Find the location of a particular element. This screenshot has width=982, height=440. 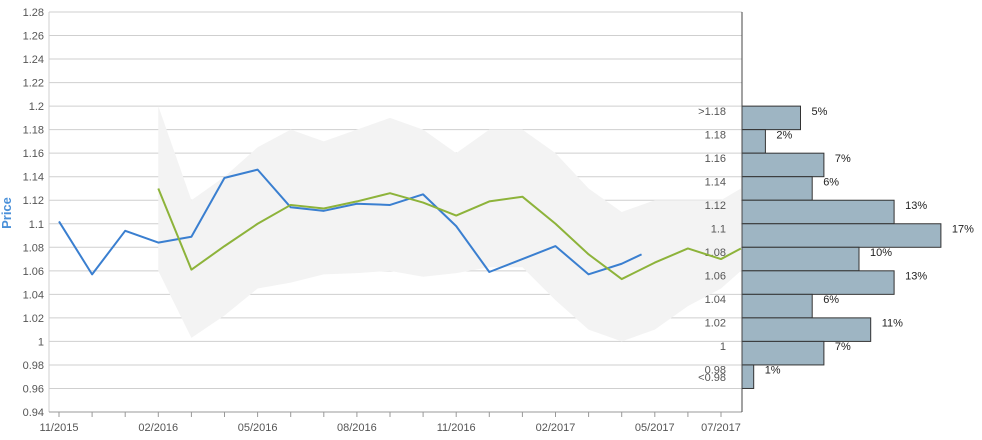

histogram-pct-label: 10% is located at coordinates (881, 253).